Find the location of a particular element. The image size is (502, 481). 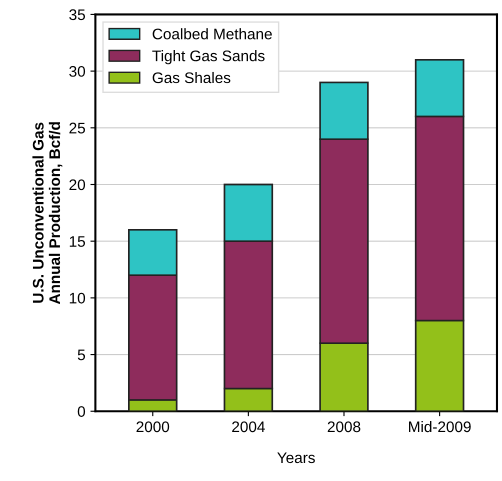

x-tick-label: 2008 is located at coordinates (344, 426).